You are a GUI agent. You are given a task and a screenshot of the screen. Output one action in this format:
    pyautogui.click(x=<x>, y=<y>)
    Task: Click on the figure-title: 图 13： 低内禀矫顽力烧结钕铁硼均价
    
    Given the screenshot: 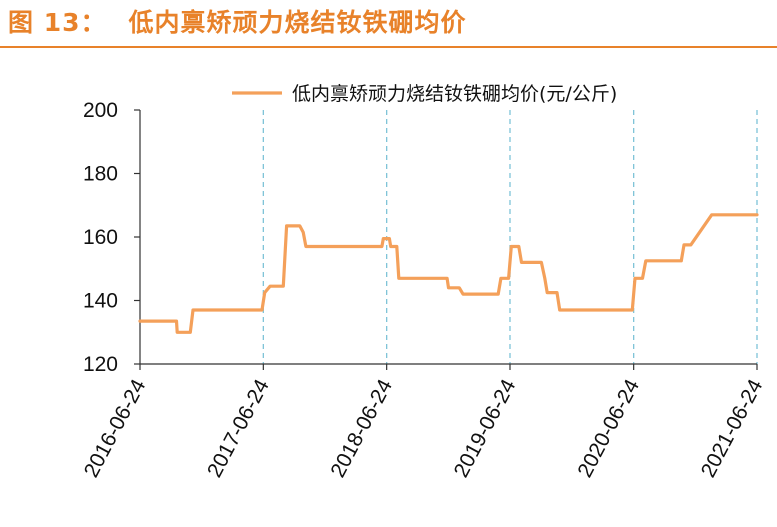 What is the action you would take?
    pyautogui.click(x=237, y=23)
    